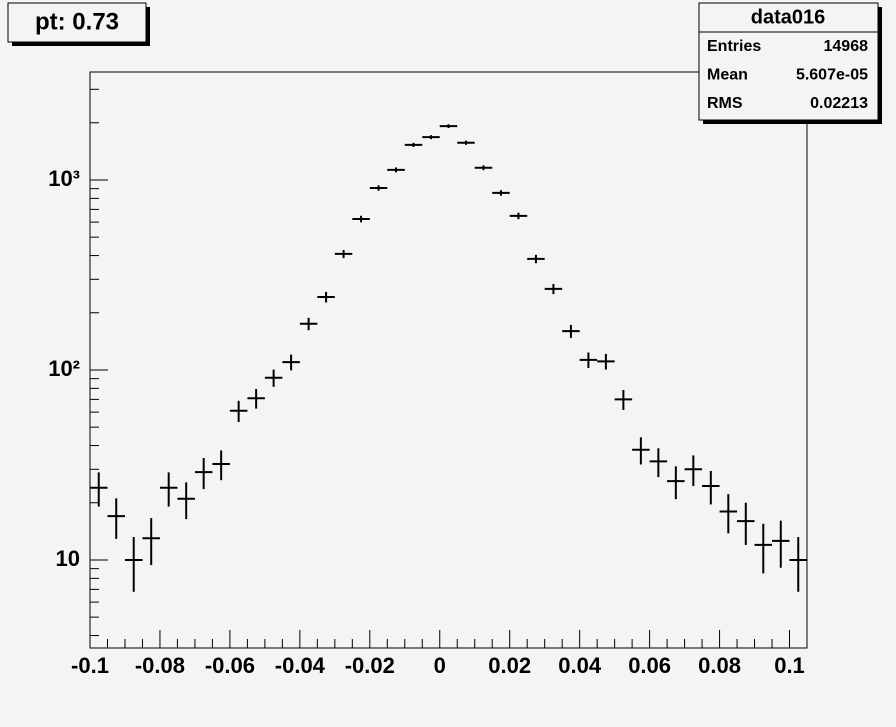 The image size is (896, 727). Describe the element at coordinates (839, 103) in the screenshot. I see `stats-value: 0.02213` at that location.